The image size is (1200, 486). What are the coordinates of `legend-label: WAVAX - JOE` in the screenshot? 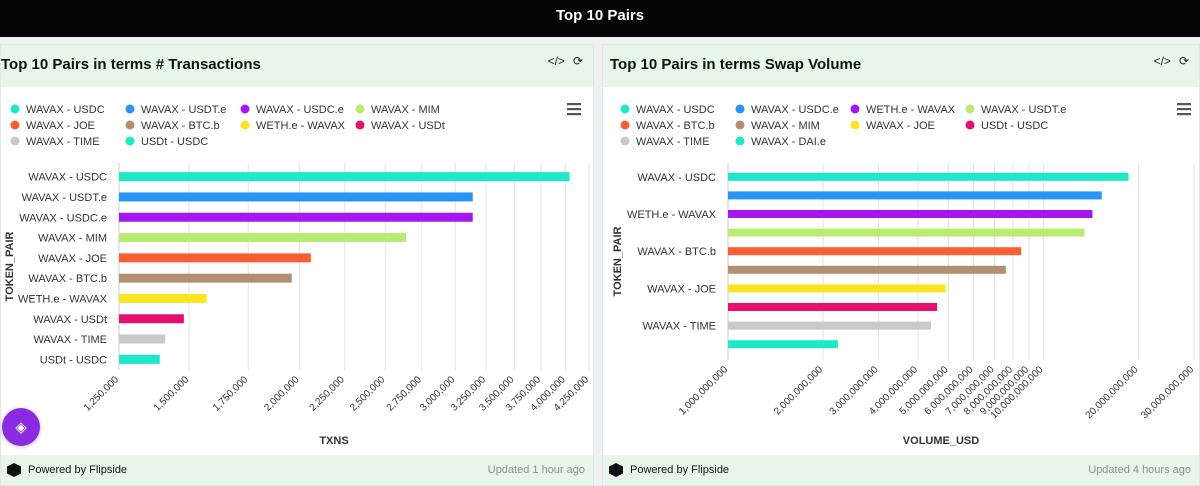 It's located at (900, 126).